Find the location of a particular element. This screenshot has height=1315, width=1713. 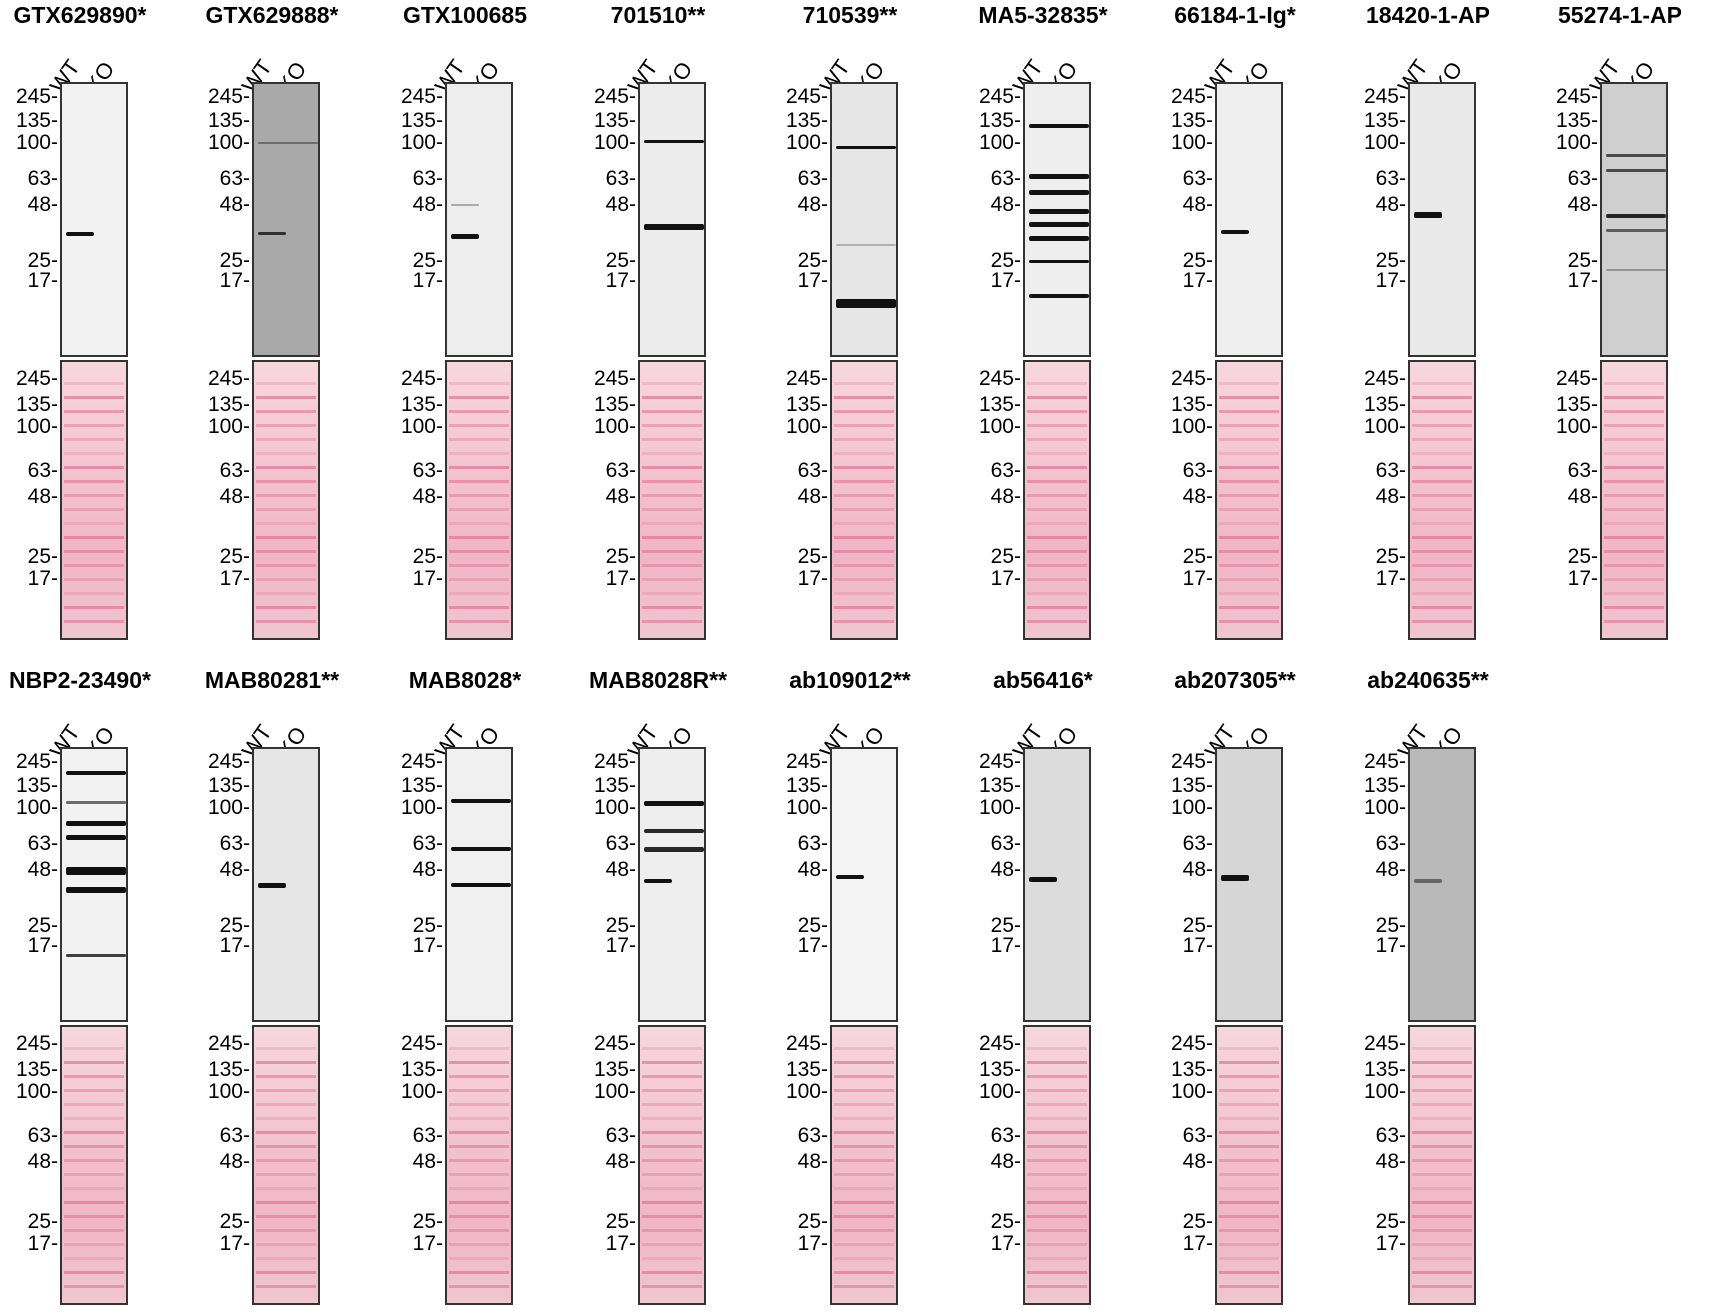

panel-title: GTX100685 is located at coordinates (465, 15).